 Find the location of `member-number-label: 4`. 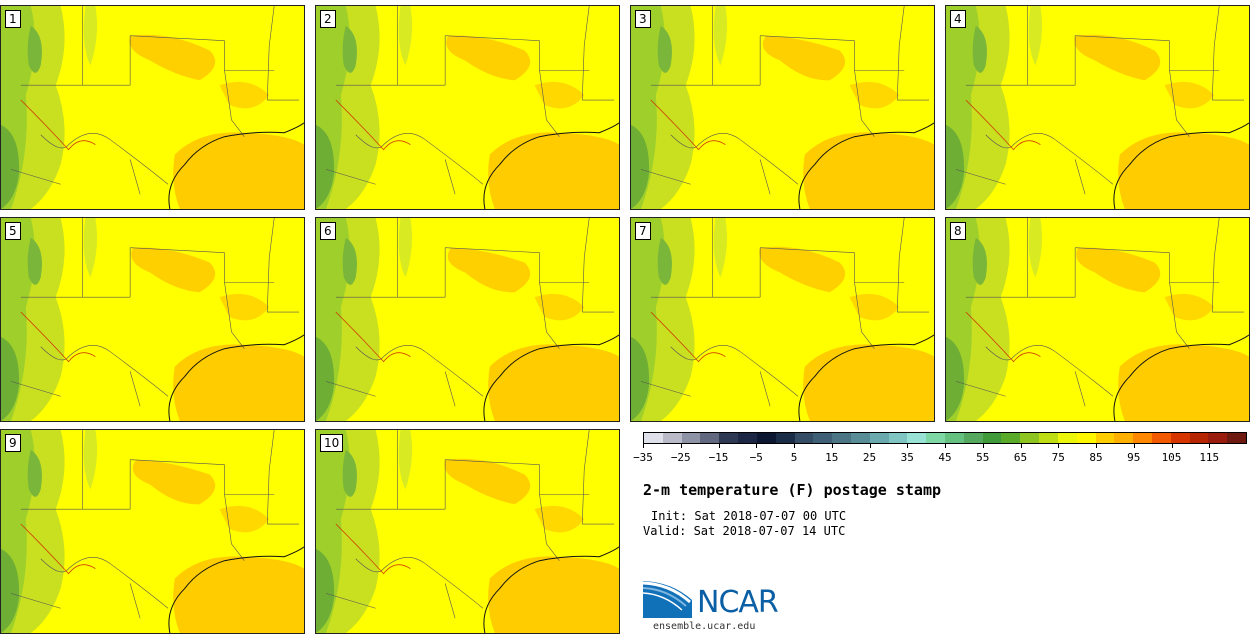

member-number-label: 4 is located at coordinates (958, 19).